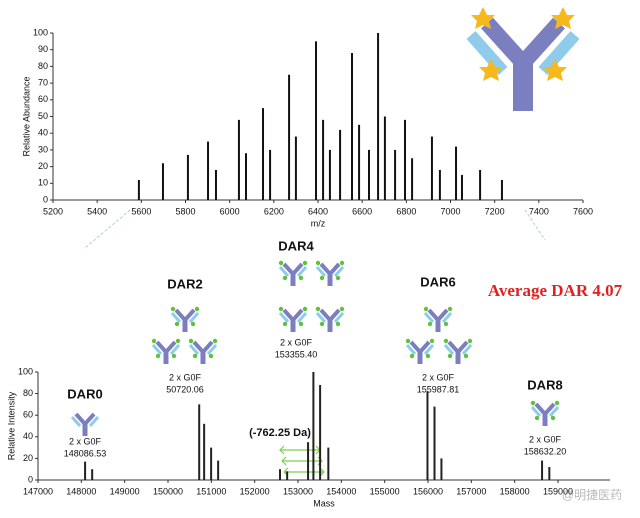 The height and width of the screenshot is (518, 640). Describe the element at coordinates (125, 491) in the screenshot. I see `x-tick-label: 149000` at that location.